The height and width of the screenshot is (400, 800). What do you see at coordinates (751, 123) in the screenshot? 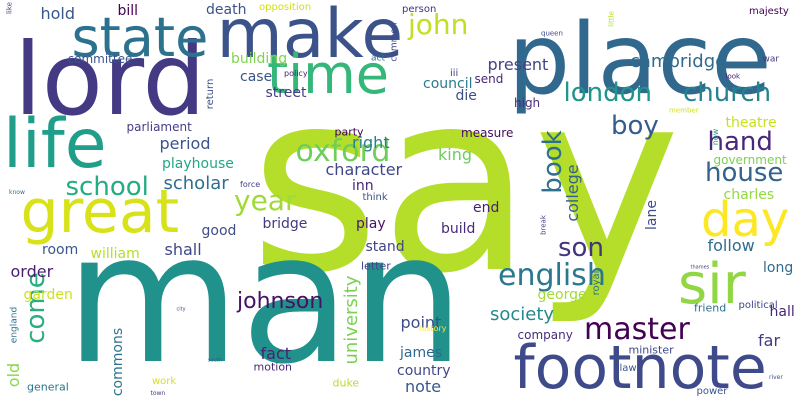
I see `word-theatre: theatre` at bounding box center [751, 123].